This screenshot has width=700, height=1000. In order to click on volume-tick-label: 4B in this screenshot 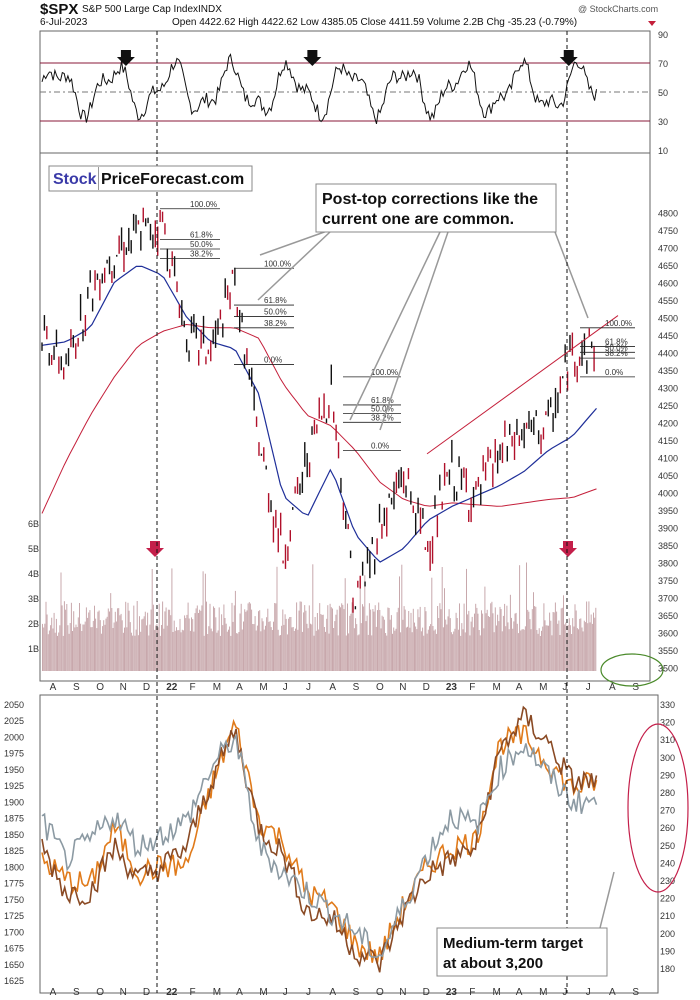, I will do `click(33, 574)`.